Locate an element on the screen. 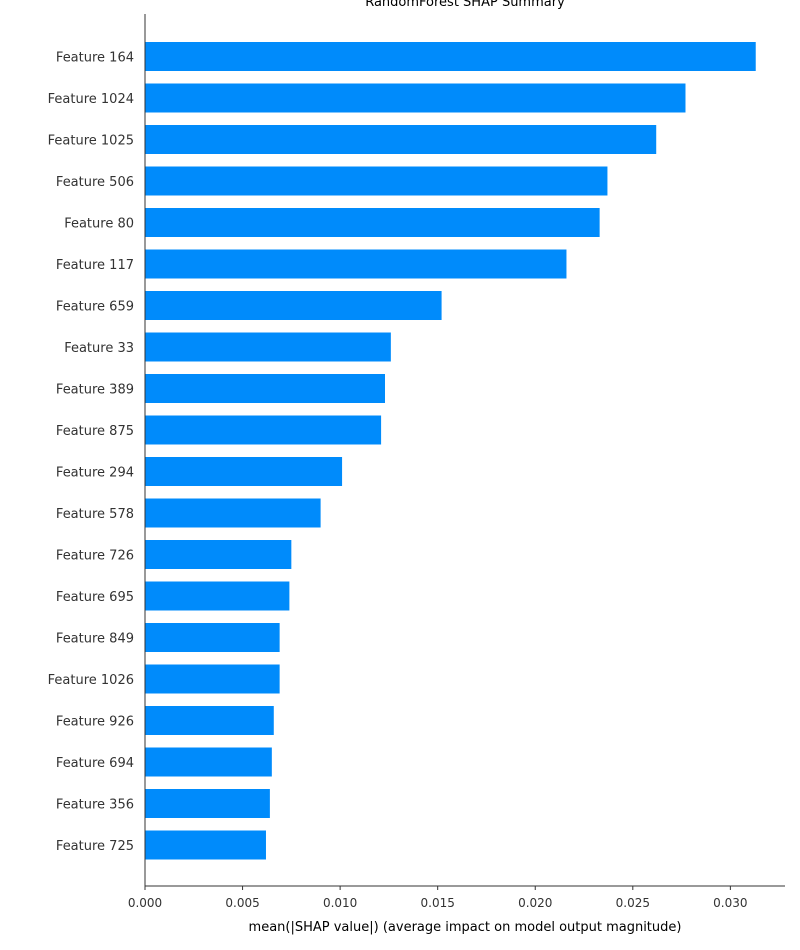 The image size is (800, 950). x-tick-label: 0.005 is located at coordinates (242, 903).